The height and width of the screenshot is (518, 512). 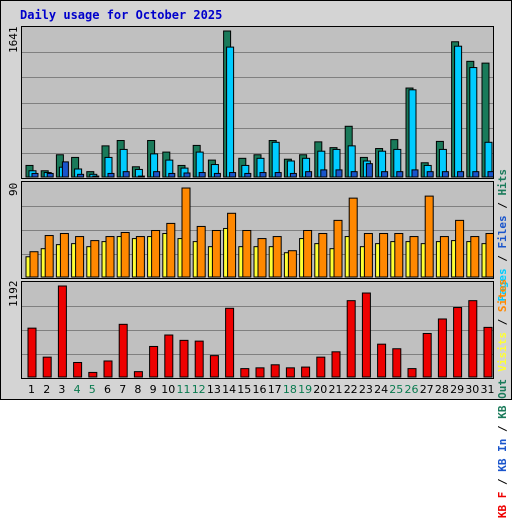 What do you see at coordinates (502, 232) in the screenshot?
I see `legend-entry: Files` at bounding box center [502, 232].